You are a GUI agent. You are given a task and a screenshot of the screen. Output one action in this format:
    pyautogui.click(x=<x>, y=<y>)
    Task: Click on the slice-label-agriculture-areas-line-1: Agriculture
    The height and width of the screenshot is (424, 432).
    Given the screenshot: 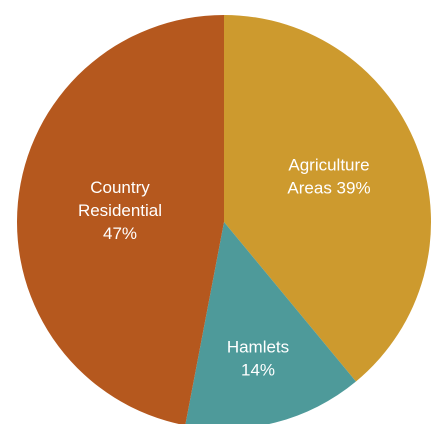 What is the action you would take?
    pyautogui.click(x=328, y=165)
    